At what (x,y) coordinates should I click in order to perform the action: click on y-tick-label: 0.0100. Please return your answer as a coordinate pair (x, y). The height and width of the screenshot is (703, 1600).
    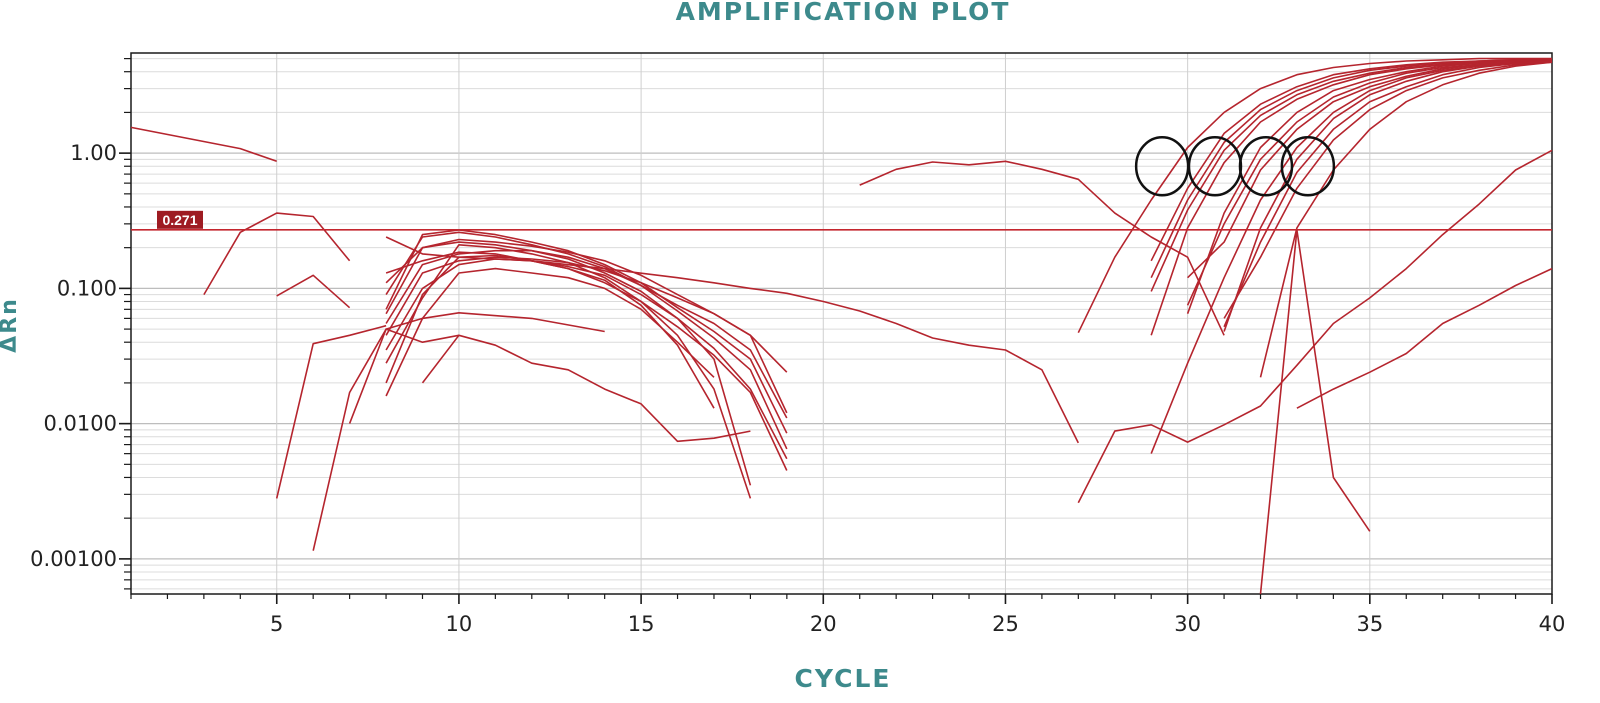
    Looking at the image, I should click on (80, 424).